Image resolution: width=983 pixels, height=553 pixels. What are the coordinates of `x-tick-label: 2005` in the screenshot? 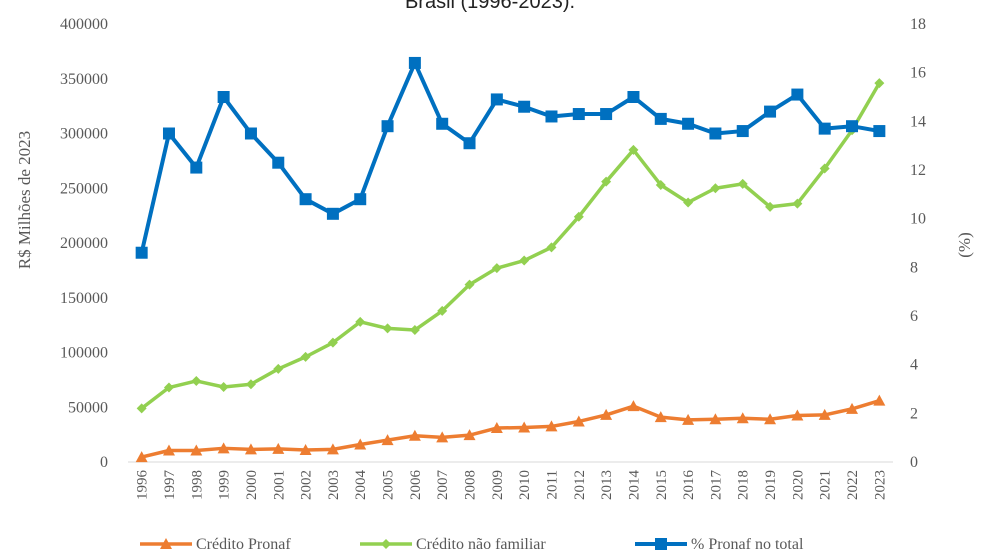 It's located at (389, 485).